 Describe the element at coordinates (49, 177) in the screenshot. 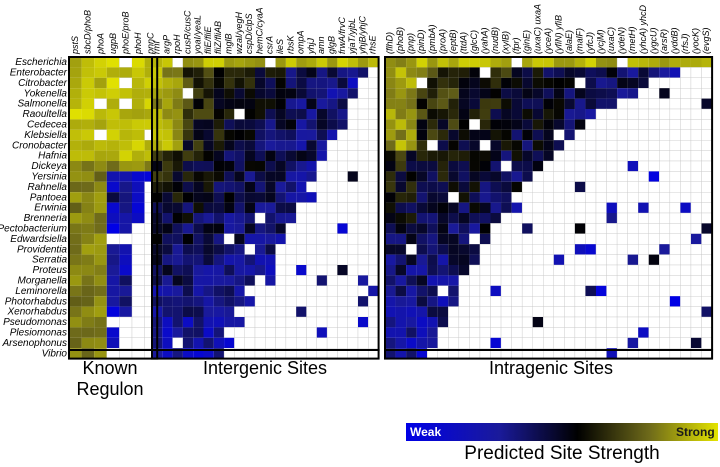

I see `row-label: Yersinia` at that location.